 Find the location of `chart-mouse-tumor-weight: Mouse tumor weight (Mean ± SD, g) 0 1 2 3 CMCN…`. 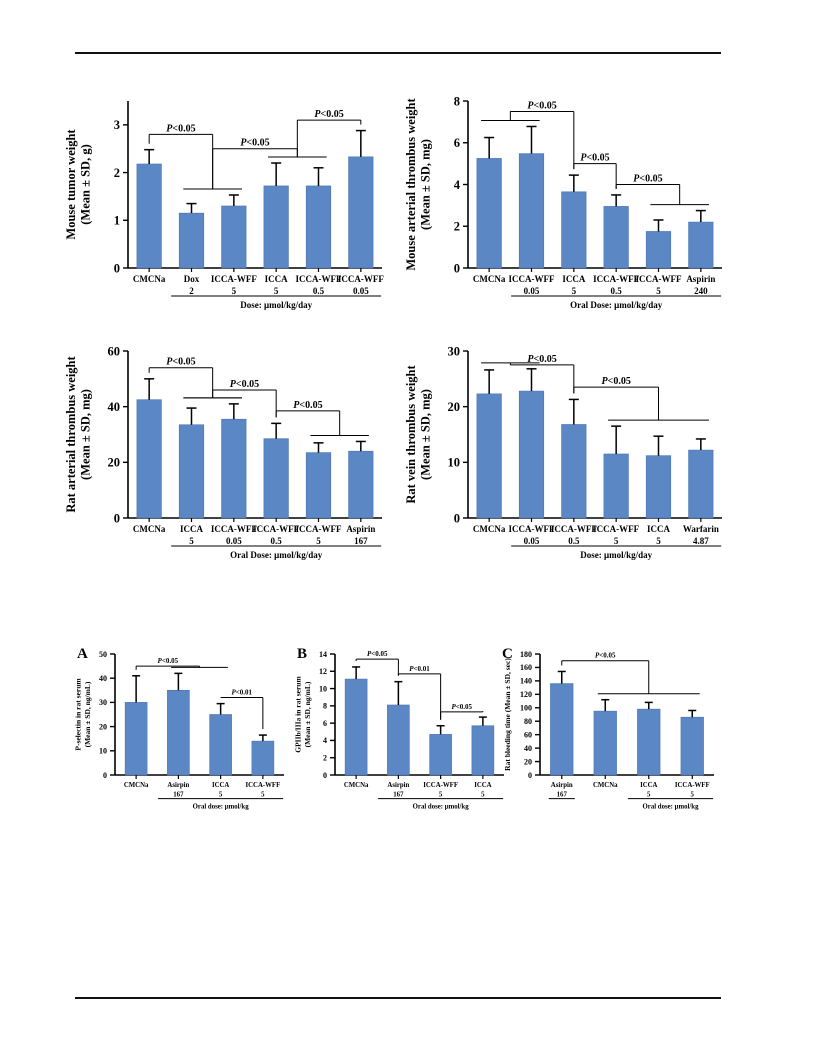

chart-mouse-tumor-weight: Mouse tumor weight (Mean ± SD, g) 0 1 2 3 CMCN… is located at coordinates (224, 205).